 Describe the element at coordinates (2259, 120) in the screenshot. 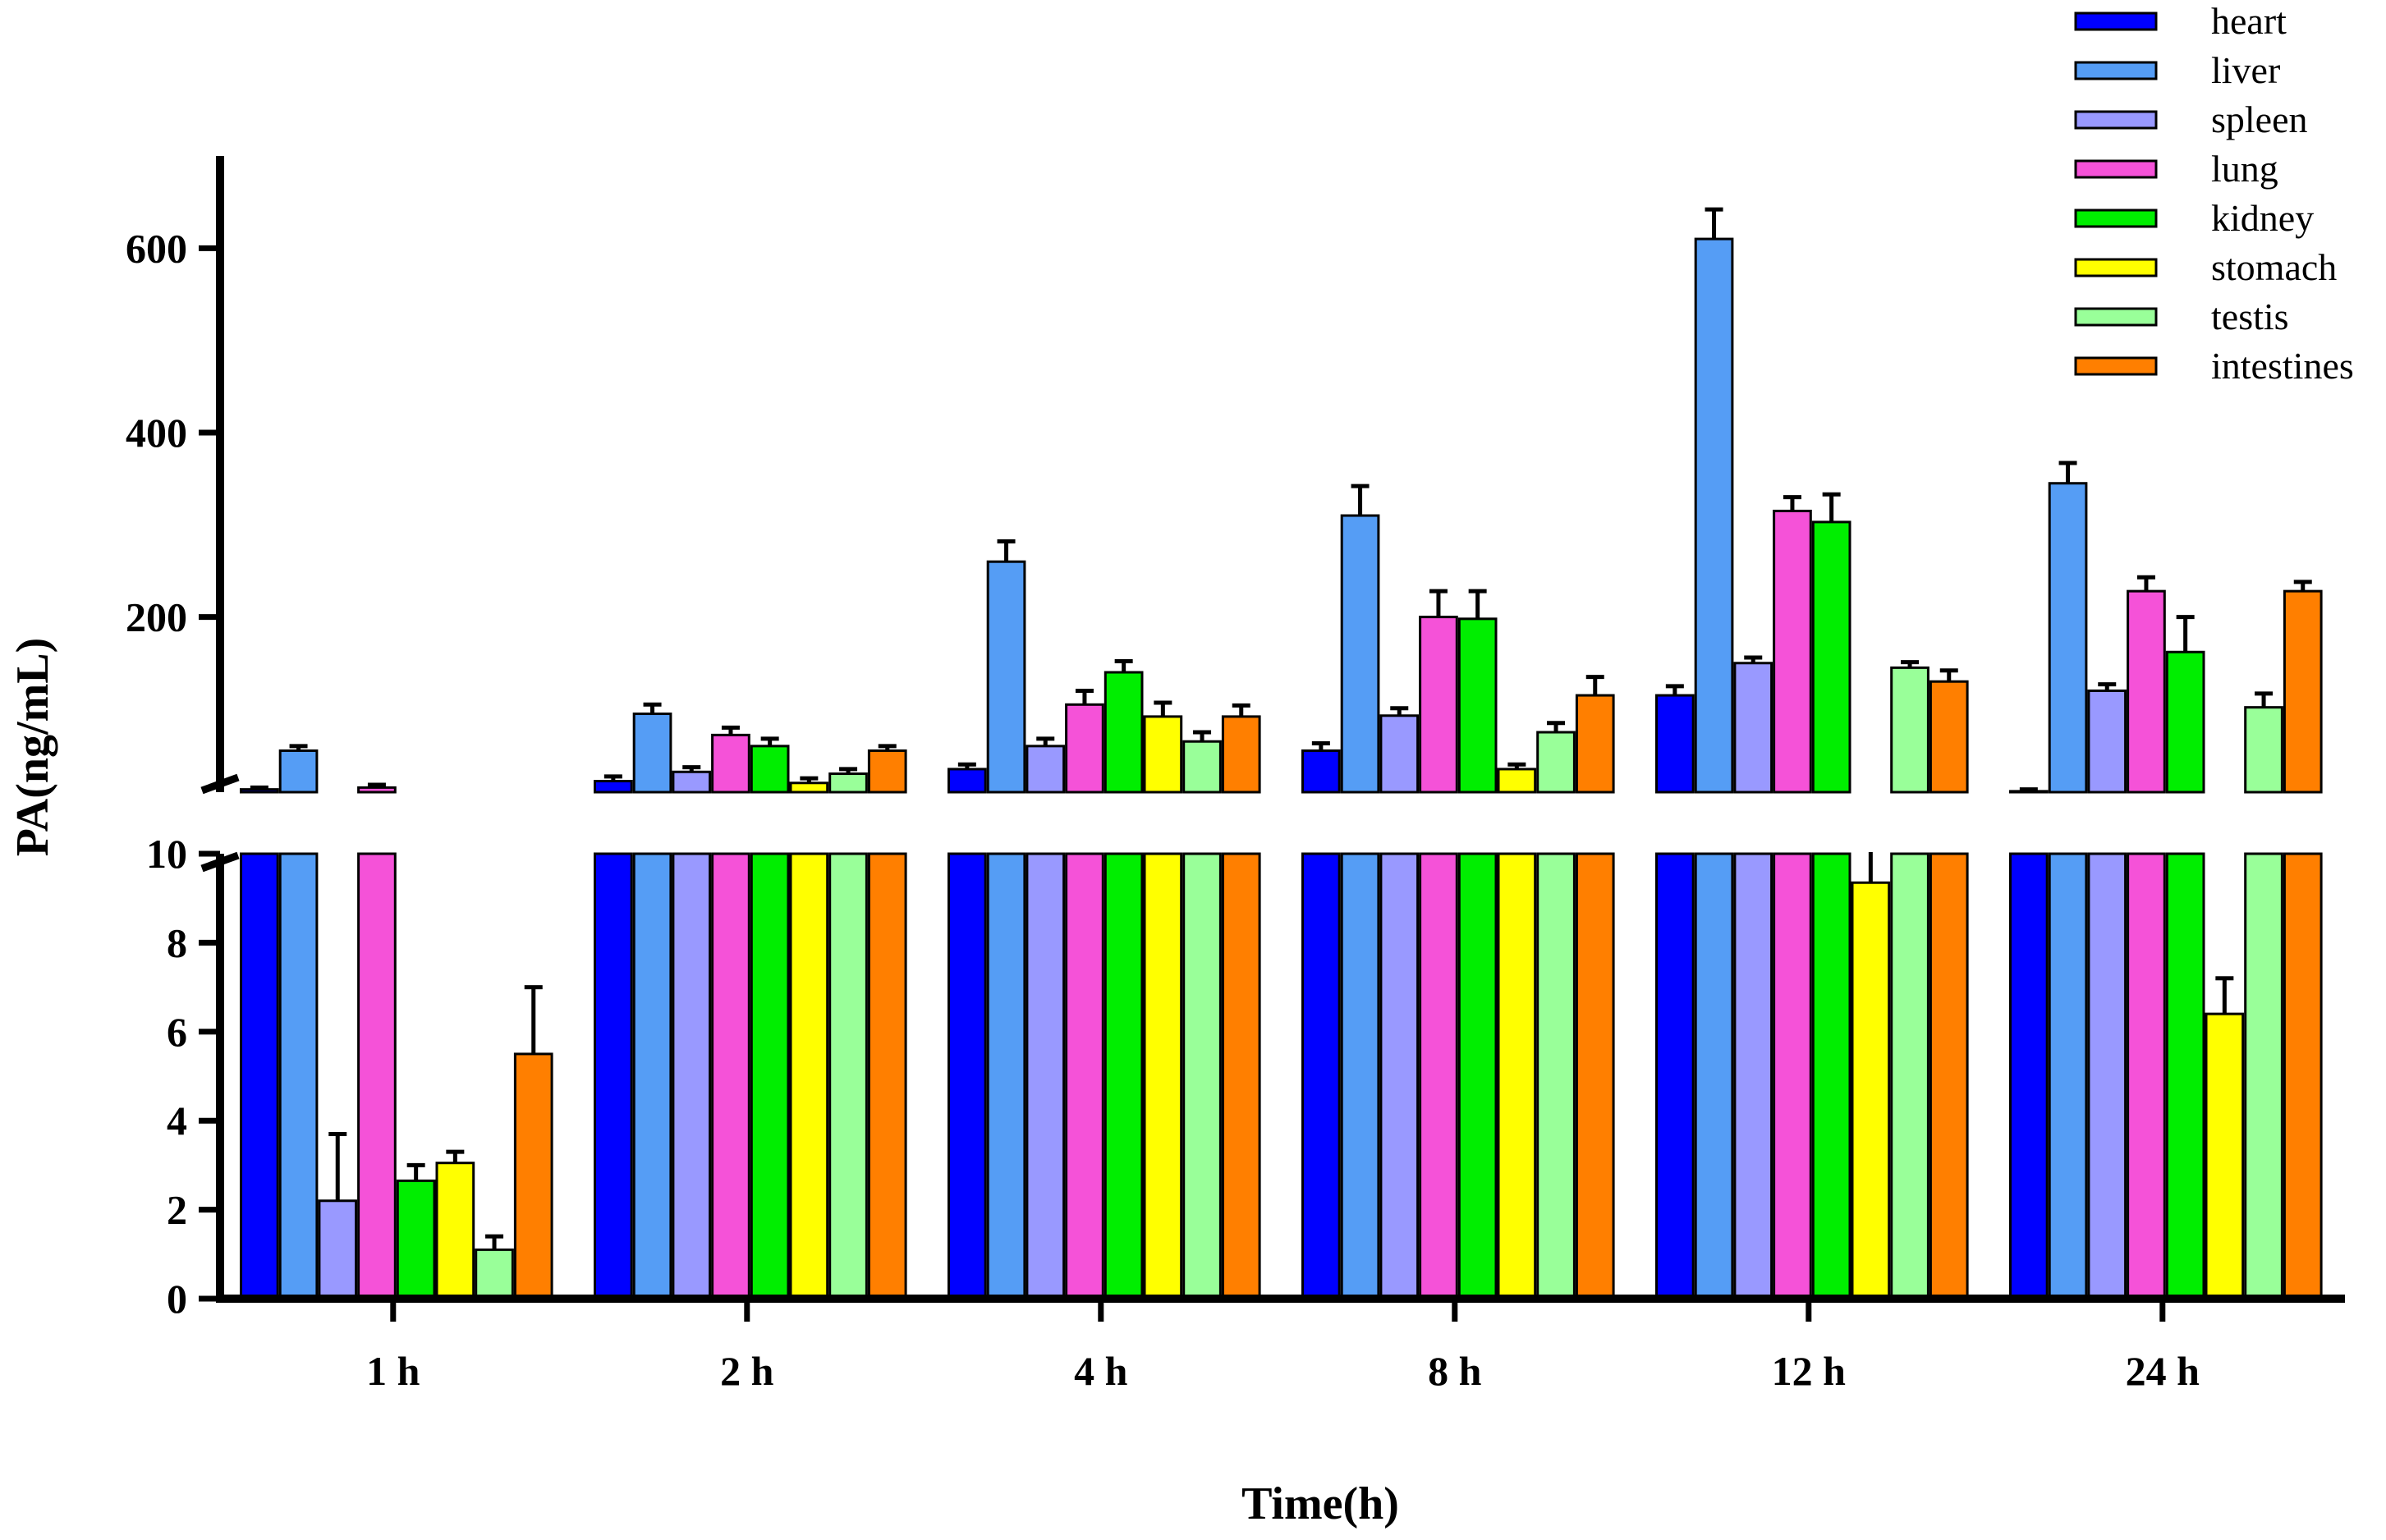

I see `legend-label-spleen: spleen` at that location.